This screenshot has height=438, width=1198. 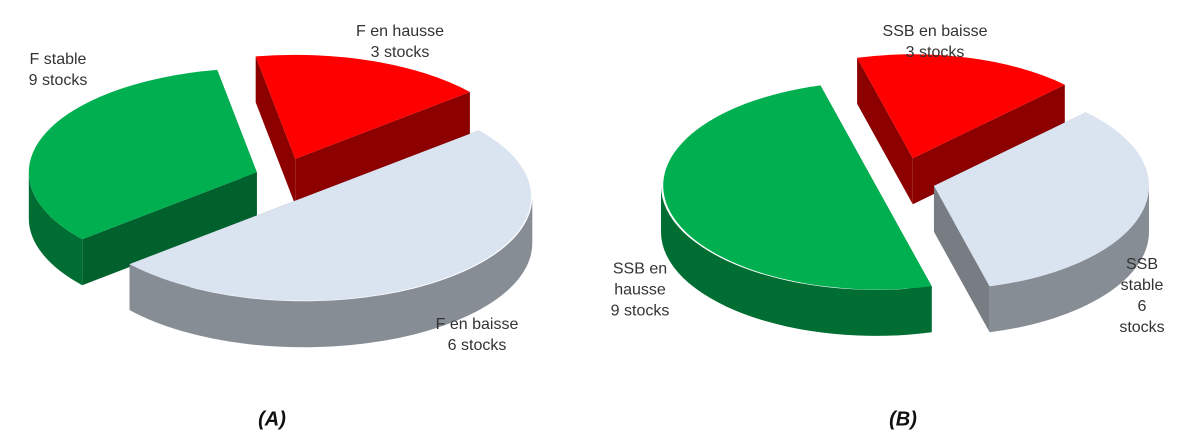 I want to click on category-label: SSB en hausse, so click(x=640, y=279).